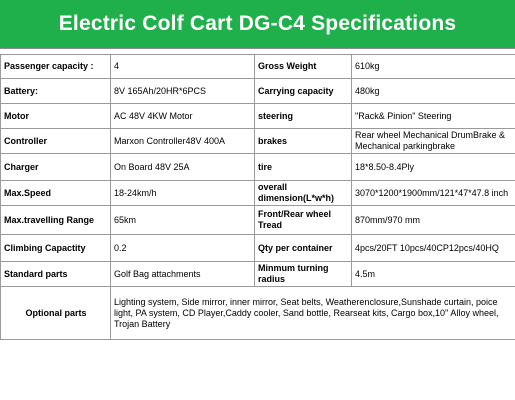 The height and width of the screenshot is (400, 515). Describe the element at coordinates (182, 220) in the screenshot. I see `spec-value: 65km` at that location.